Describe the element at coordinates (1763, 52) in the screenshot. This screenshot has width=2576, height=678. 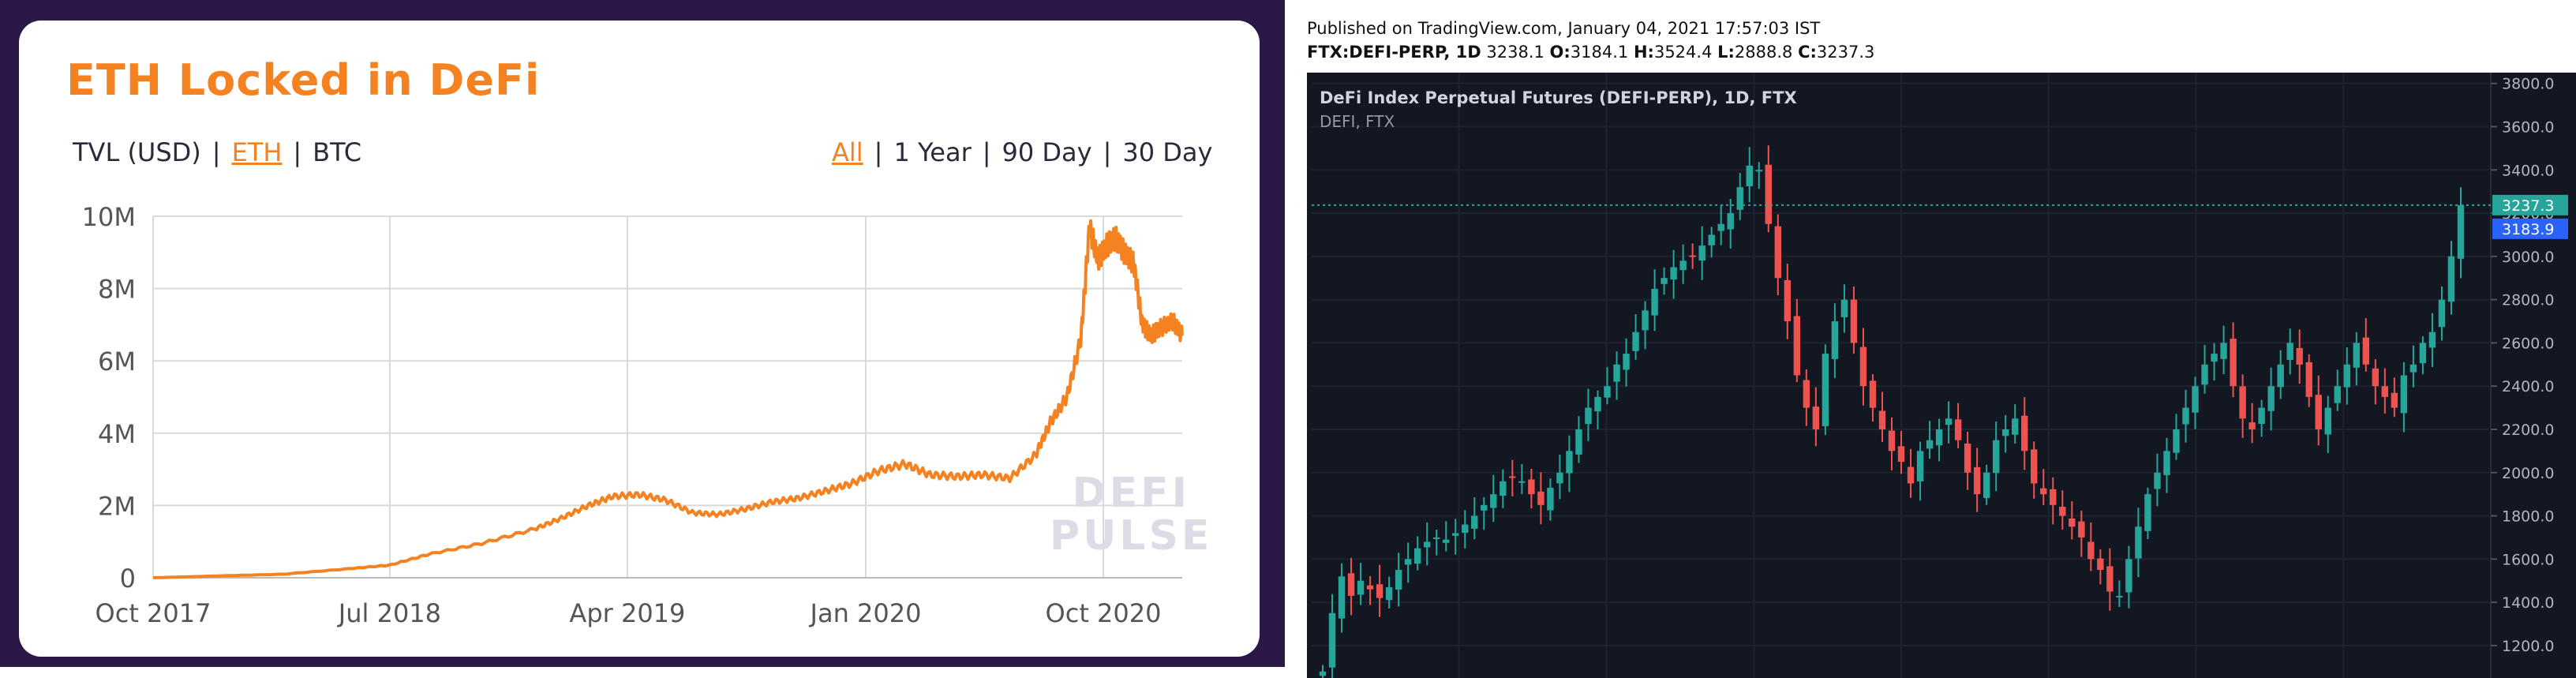
I see `low-value: 2888.8` at that location.